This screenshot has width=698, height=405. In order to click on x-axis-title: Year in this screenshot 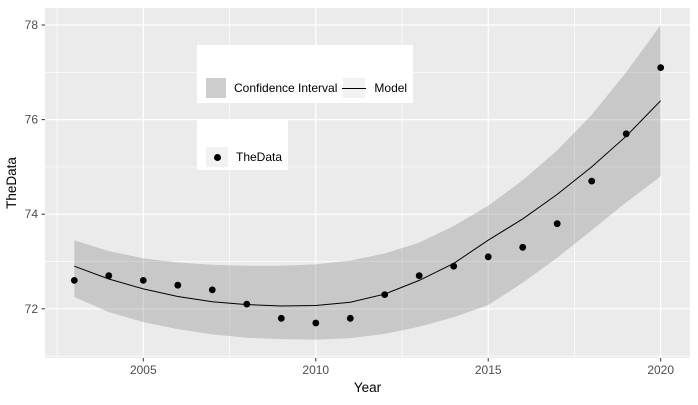, I will do `click(368, 387)`.